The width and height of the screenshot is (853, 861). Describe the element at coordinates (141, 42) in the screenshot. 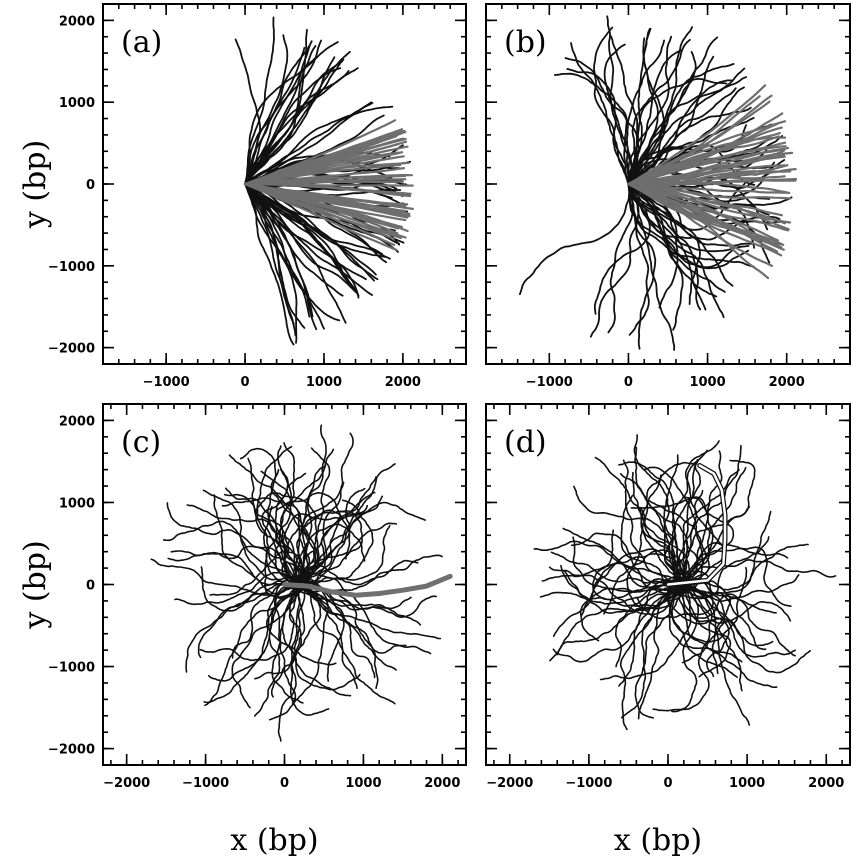

I see `panel-label: (a)` at that location.